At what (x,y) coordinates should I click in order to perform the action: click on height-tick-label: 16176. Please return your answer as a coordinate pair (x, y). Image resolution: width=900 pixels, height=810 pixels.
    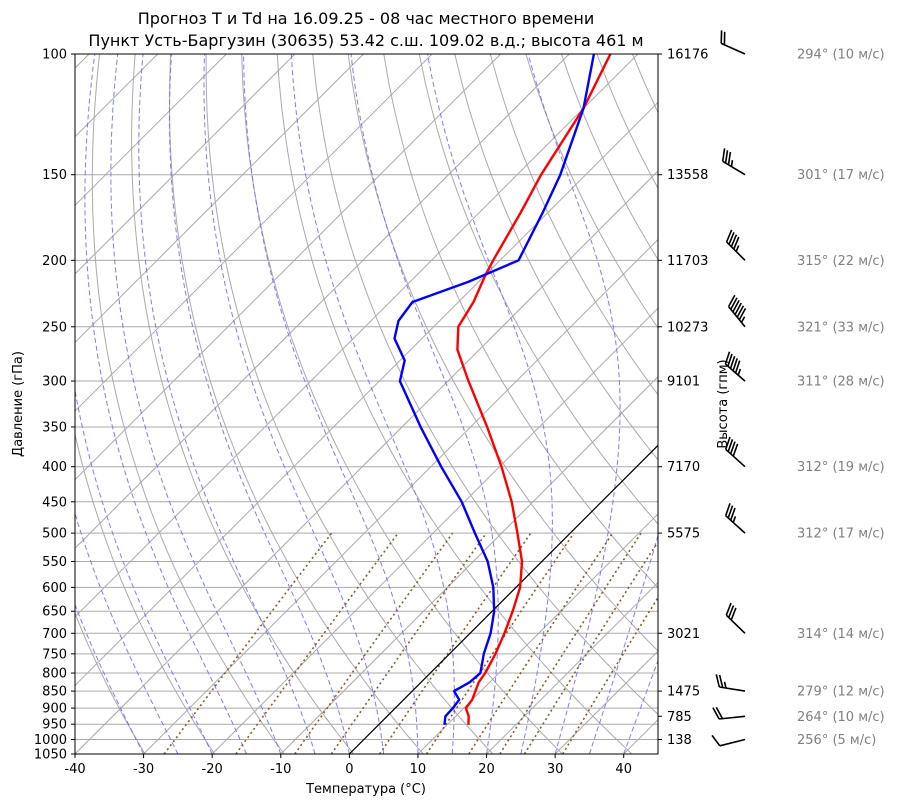
    Looking at the image, I should click on (687, 55).